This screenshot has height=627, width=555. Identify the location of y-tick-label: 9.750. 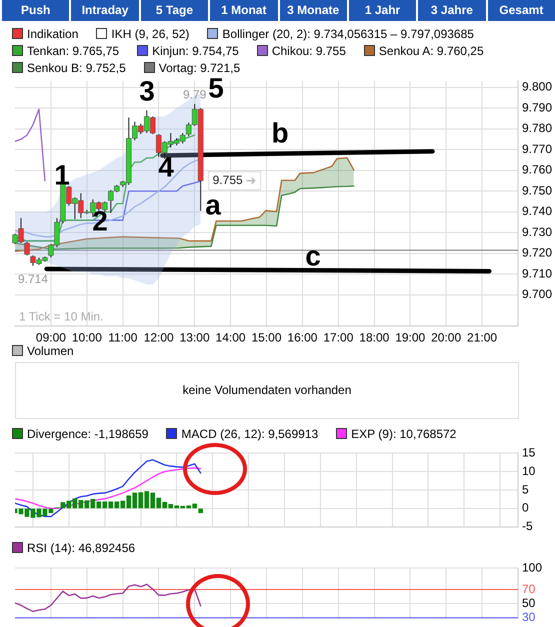
(537, 190).